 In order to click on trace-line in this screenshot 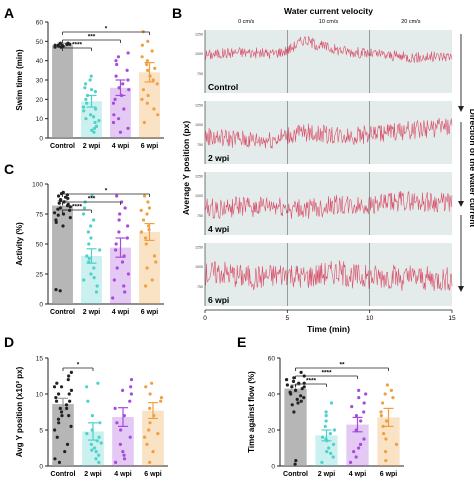, I will do `click(328, 275)`.